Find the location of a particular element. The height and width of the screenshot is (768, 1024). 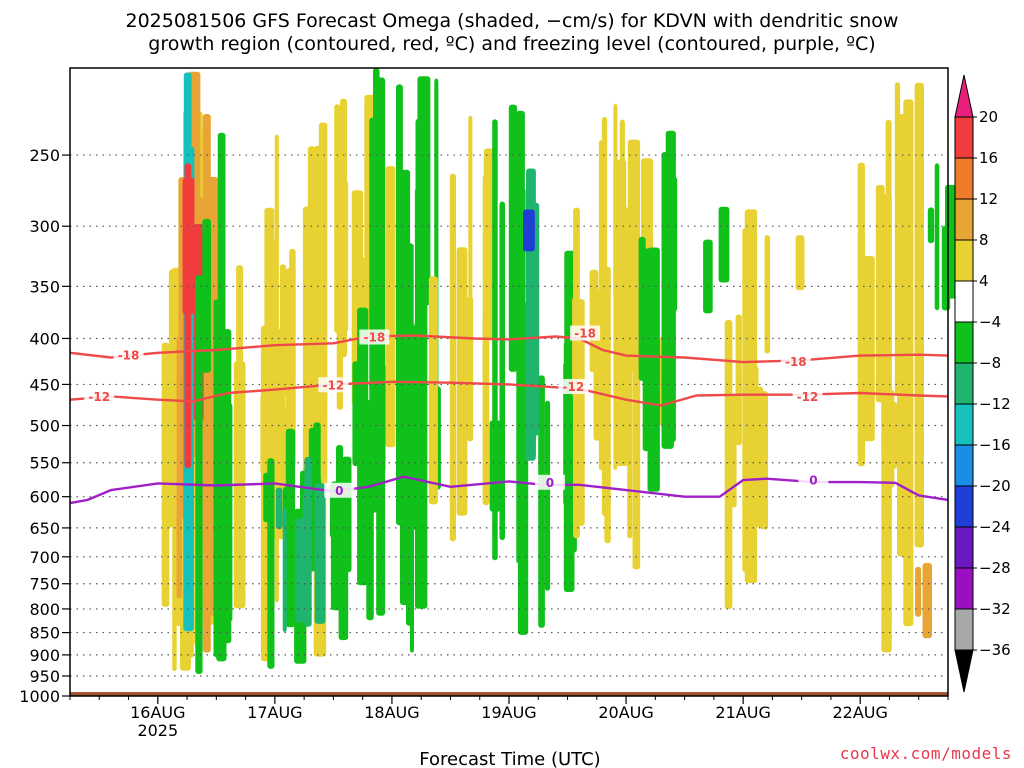

colorbar-label: 16 is located at coordinates (988, 158).